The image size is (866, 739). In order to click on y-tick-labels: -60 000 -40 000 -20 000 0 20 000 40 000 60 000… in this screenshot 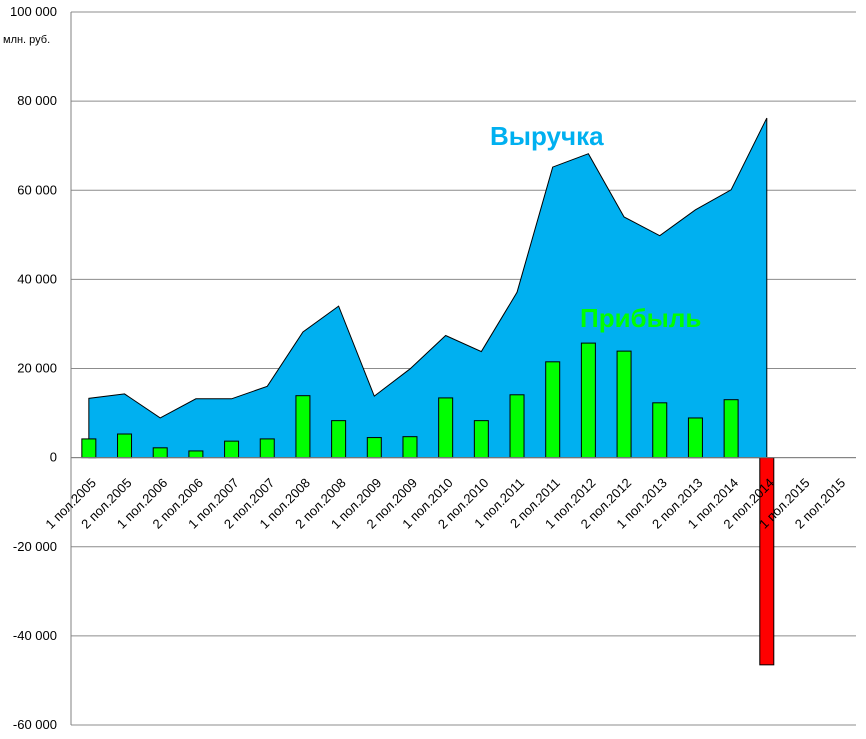, I will do `click(33, 368)`.